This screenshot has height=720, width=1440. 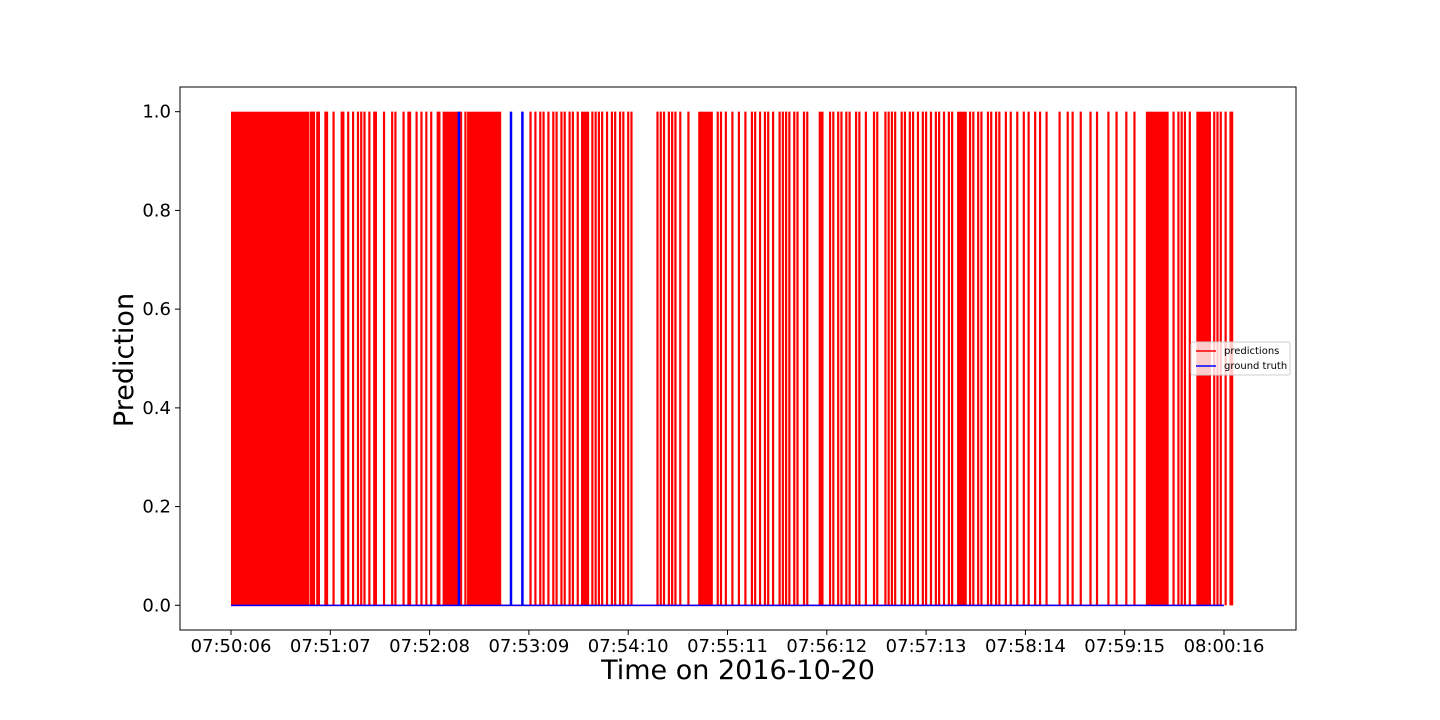 I want to click on y-tick-label: 0.4, so click(x=156, y=408).